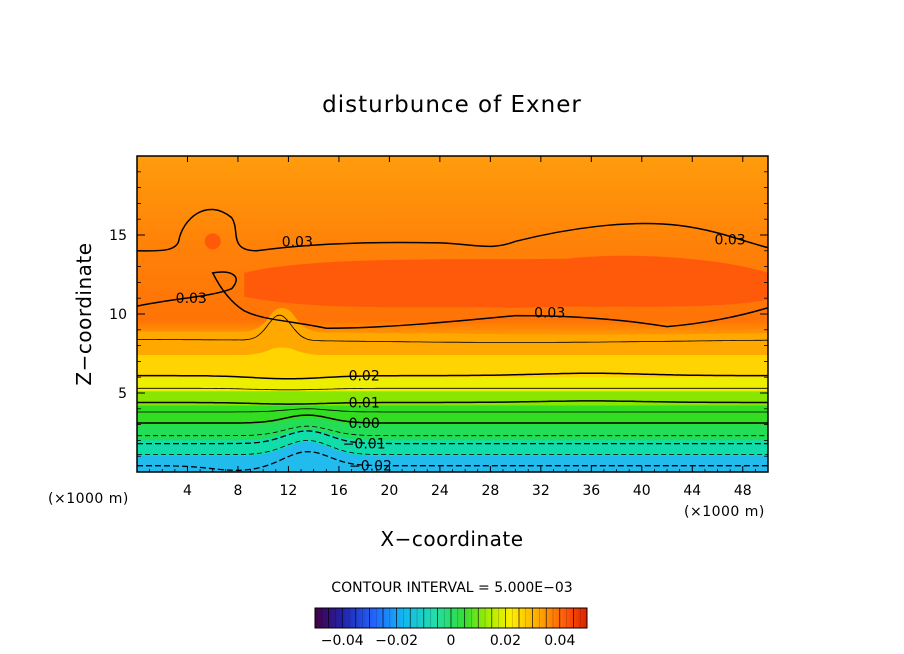  Describe the element at coordinates (364, 445) in the screenshot. I see `contour-label: −0.01` at that location.